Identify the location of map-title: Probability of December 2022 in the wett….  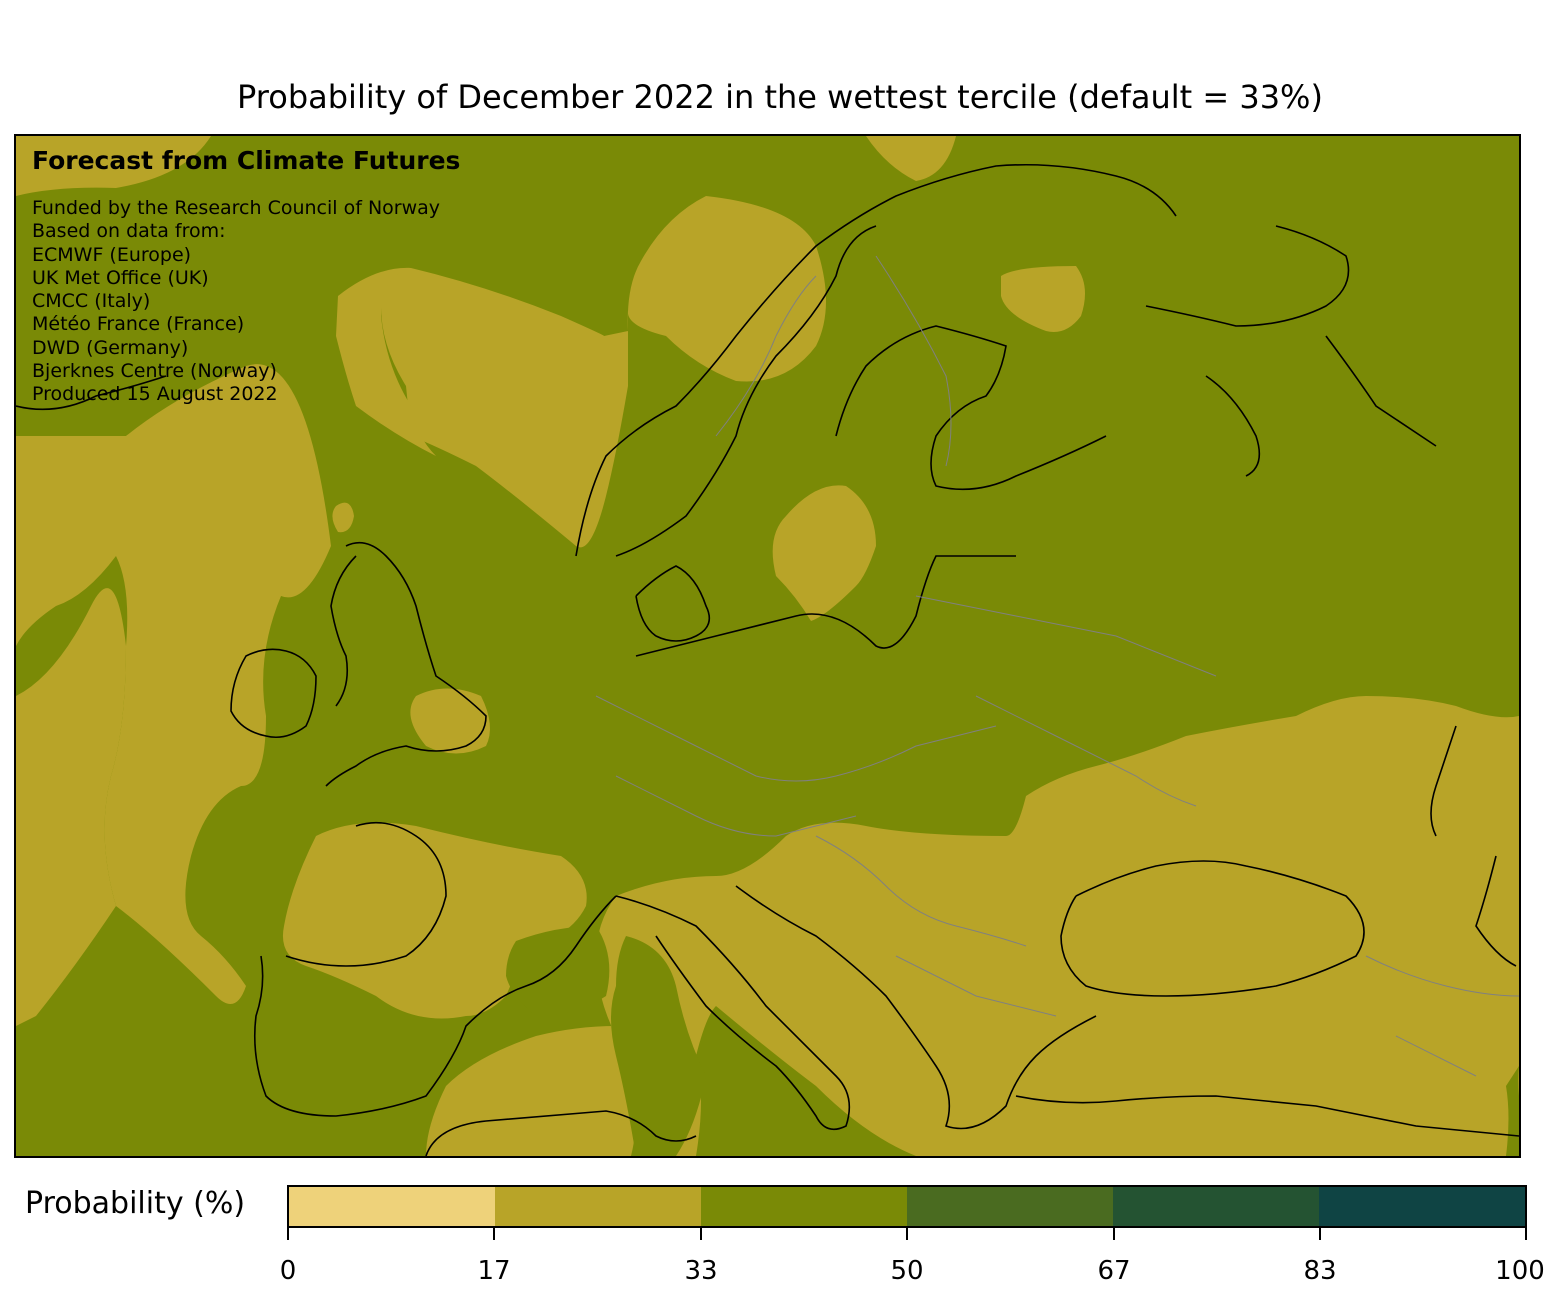
(780, 97).